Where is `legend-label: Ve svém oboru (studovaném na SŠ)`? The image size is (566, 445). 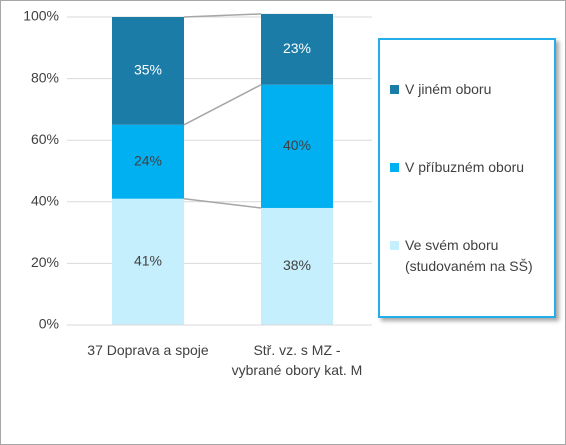 legend-label: Ve svém oboru (studovaném na SŠ) is located at coordinates (469, 256).